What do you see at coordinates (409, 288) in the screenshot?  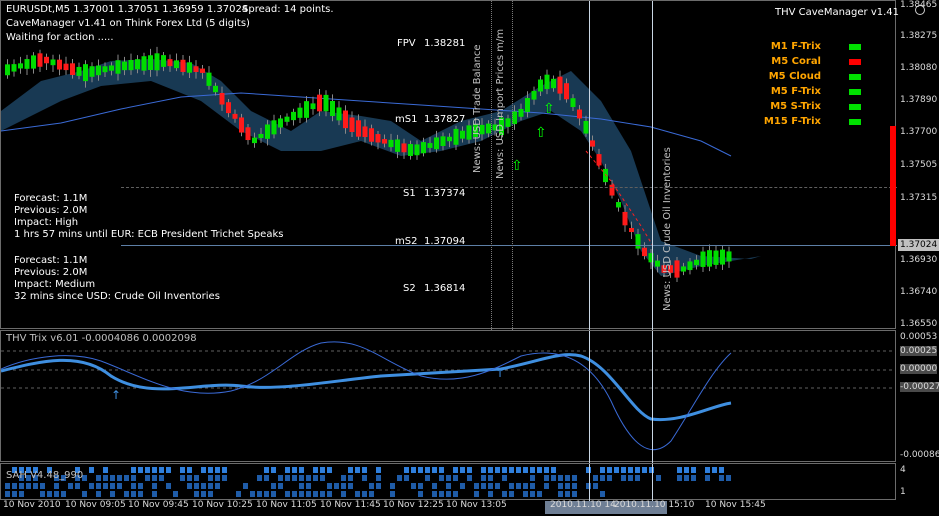 I see `level-s2-label: S2` at bounding box center [409, 288].